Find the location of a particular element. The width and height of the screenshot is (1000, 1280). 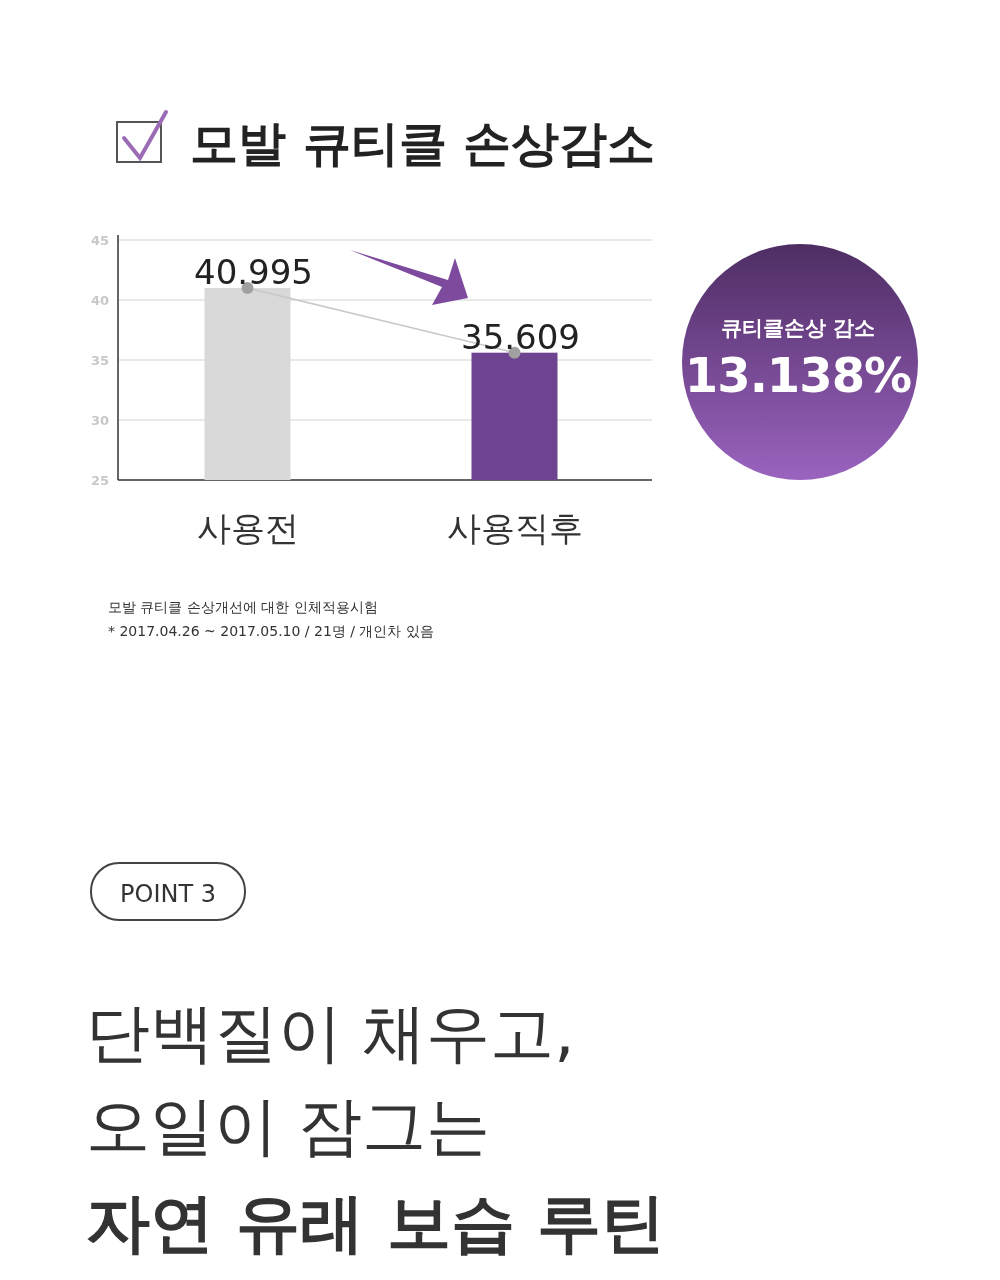

x-tick-label: 사용전 is located at coordinates (247, 528).